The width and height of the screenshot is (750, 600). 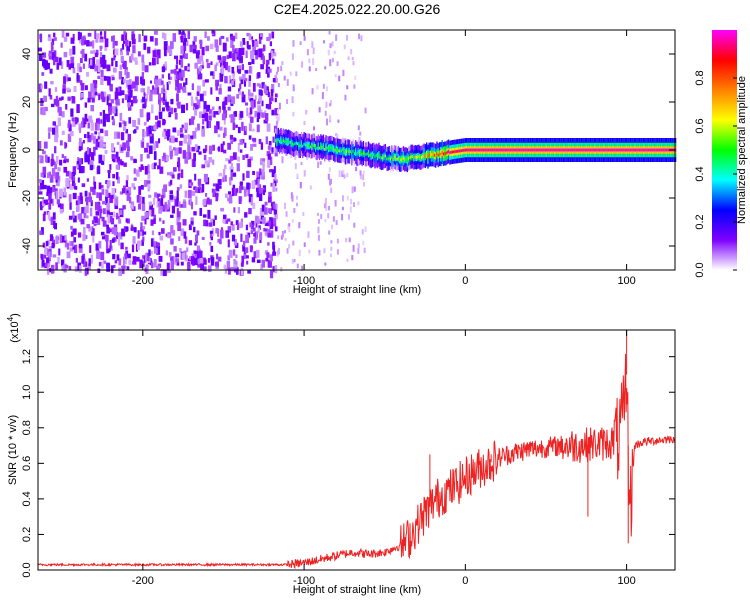 I want to click on colorbar-tick-label: 0.4, so click(x=700, y=173).